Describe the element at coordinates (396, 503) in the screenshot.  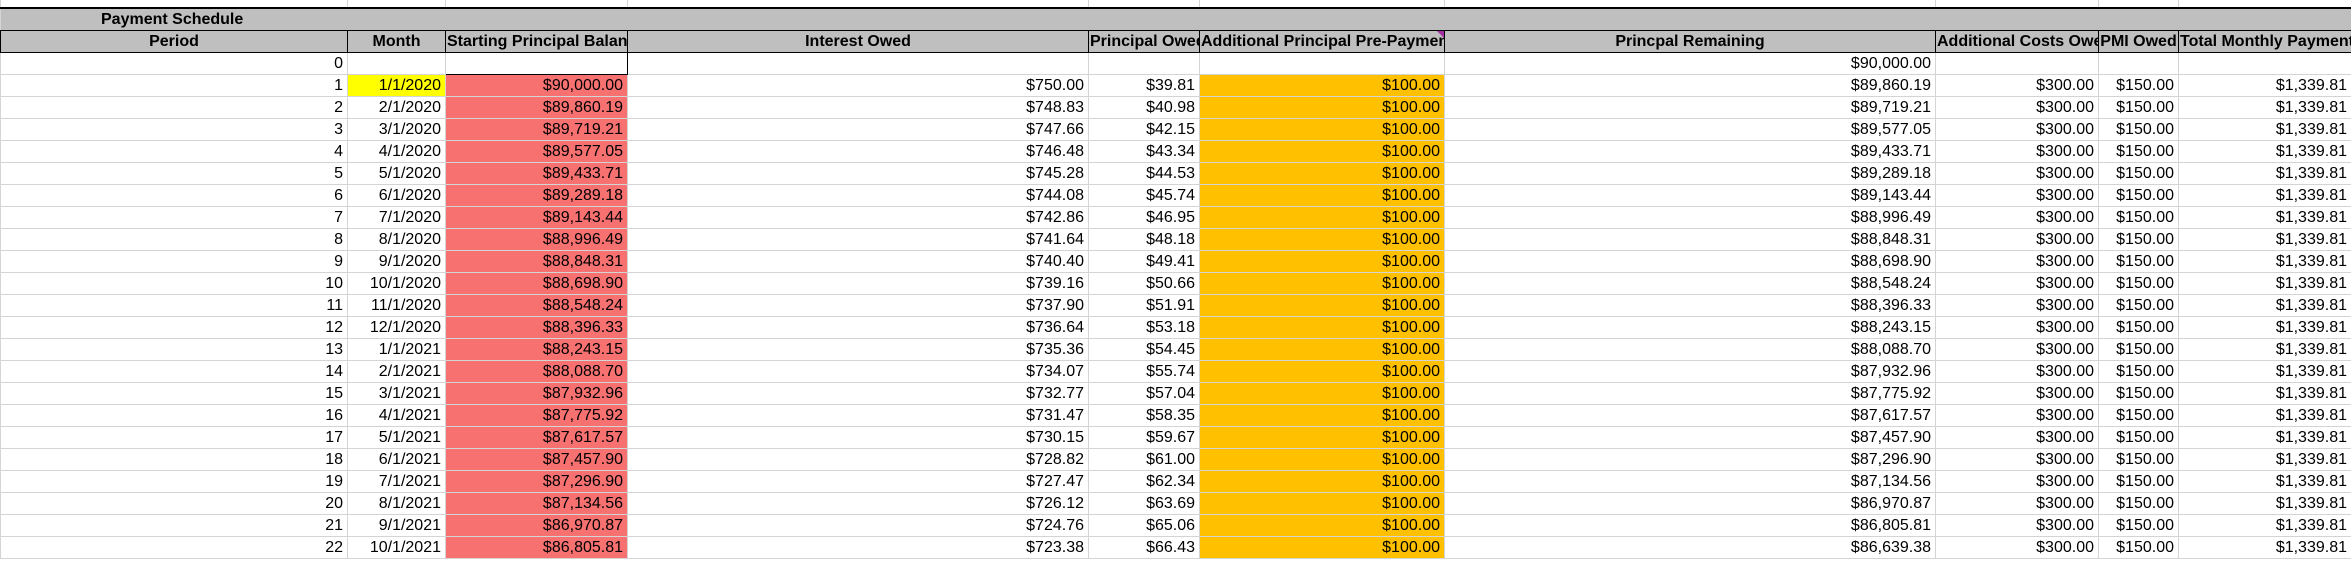
I see `cell-month: 8/1/2021` at that location.